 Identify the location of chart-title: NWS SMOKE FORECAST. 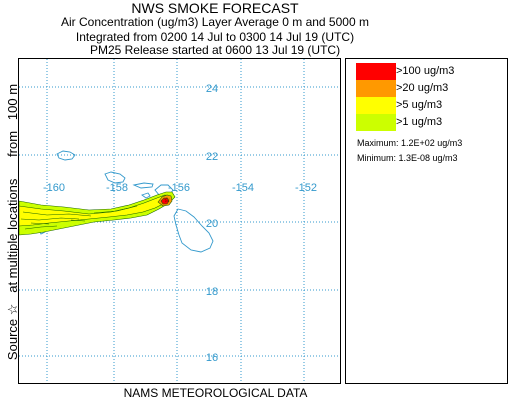
(215, 8).